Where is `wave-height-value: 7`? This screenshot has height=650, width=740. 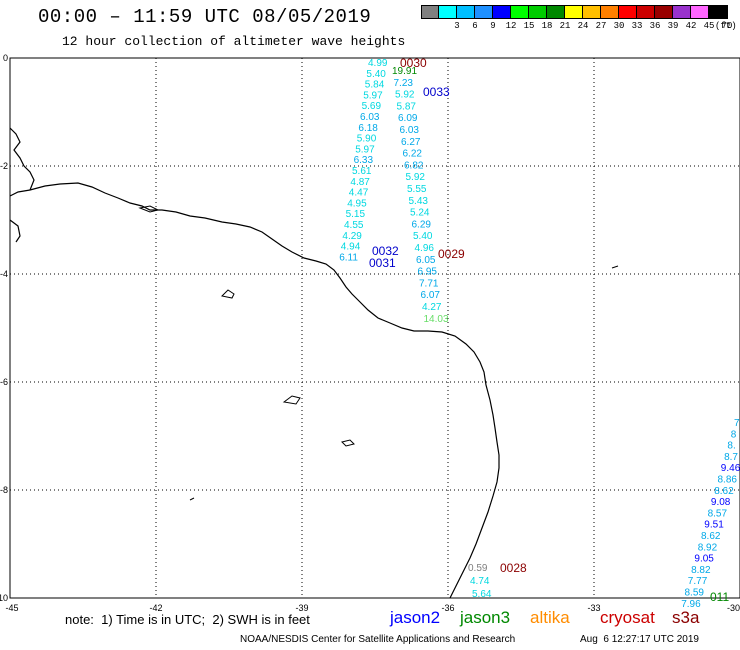 wave-height-value: 7 is located at coordinates (737, 423).